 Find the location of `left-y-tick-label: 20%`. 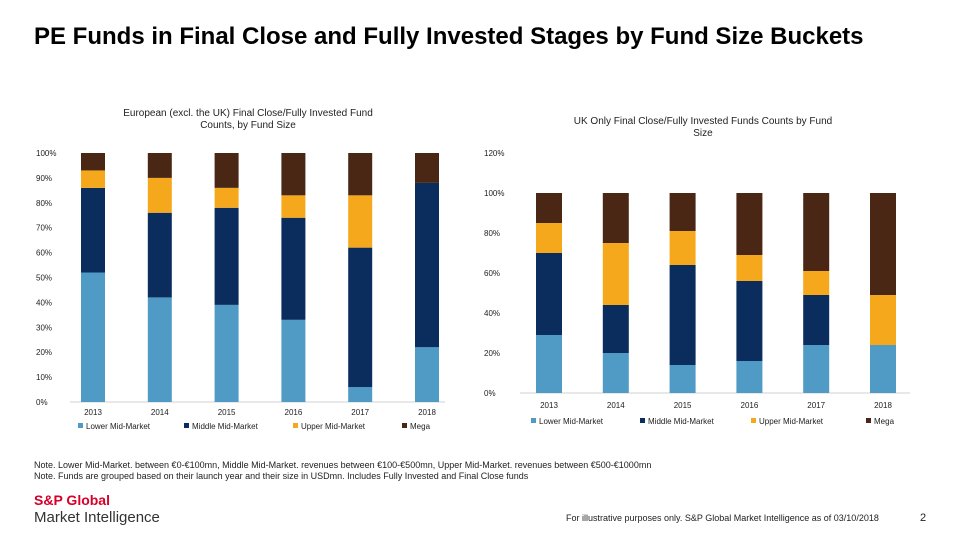

left-y-tick-label: 20% is located at coordinates (44, 352).